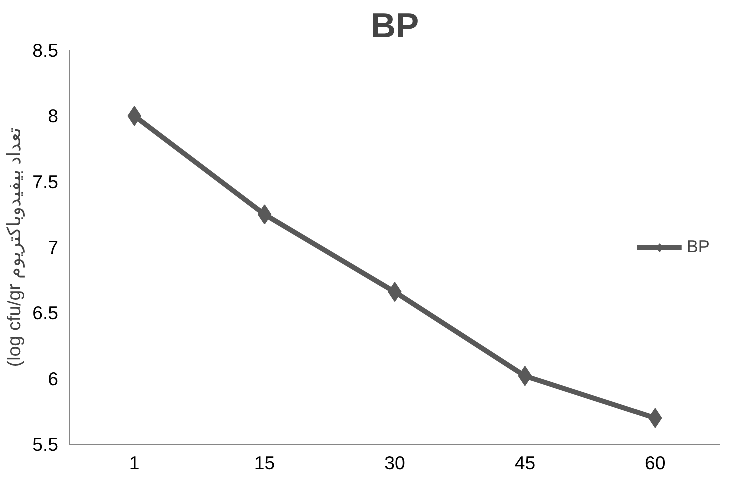 The image size is (754, 477). What do you see at coordinates (45, 313) in the screenshot?
I see `y-tick-label: 6.5` at bounding box center [45, 313].